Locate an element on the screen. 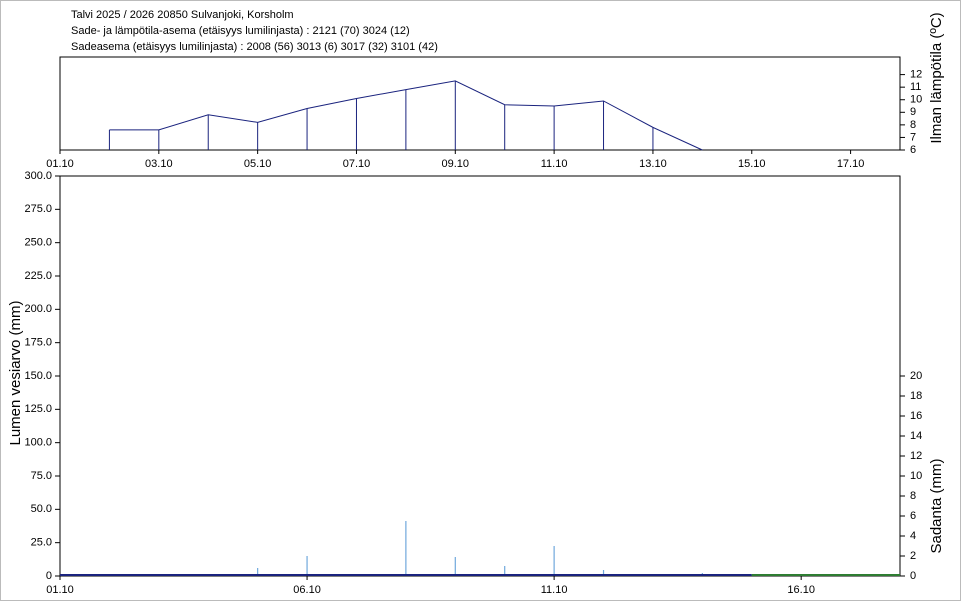 This screenshot has width=961, height=601. y-tick-label: 10 is located at coordinates (916, 100).